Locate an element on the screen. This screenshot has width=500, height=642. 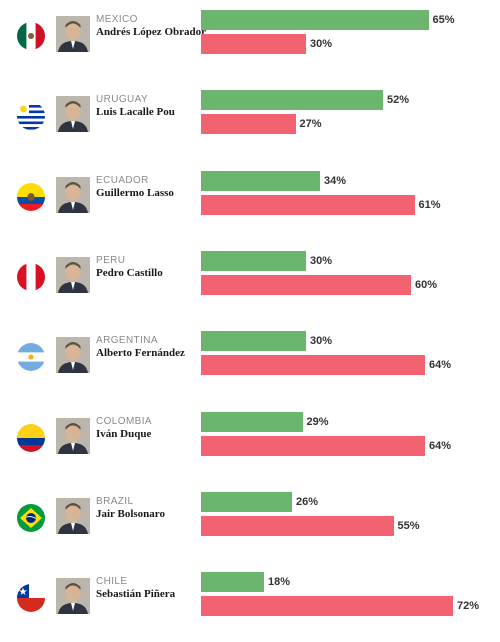
disapprove-value-label: 60% is located at coordinates (426, 284).